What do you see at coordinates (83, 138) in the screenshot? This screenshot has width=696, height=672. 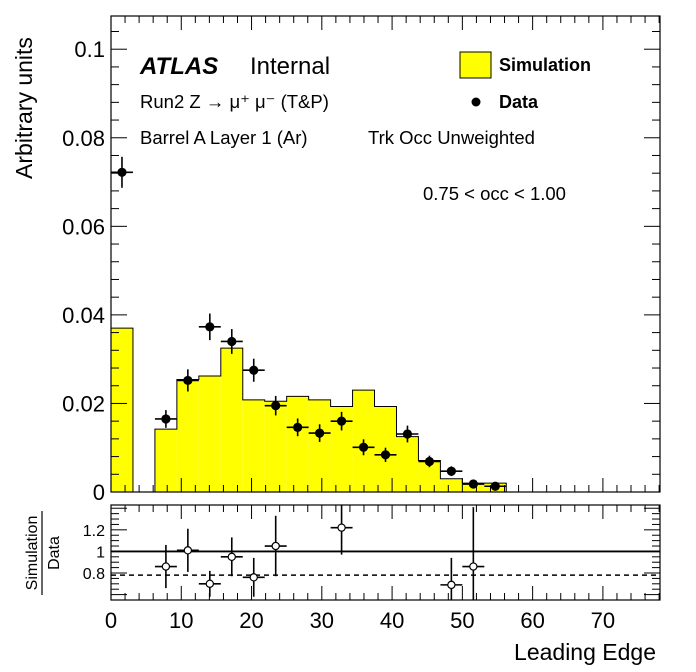 I see `y-tick-label: 0.08` at bounding box center [83, 138].